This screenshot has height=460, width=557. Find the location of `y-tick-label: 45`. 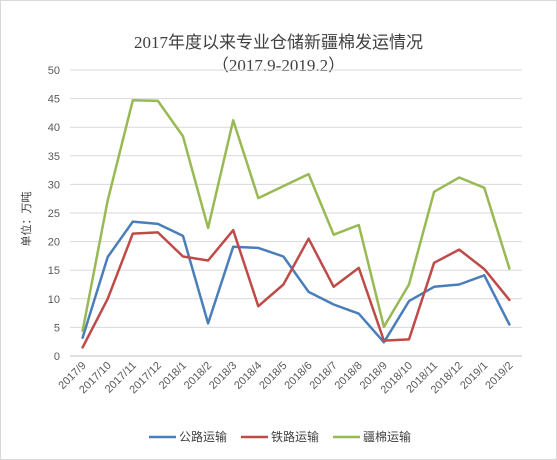

y-tick-label: 45 is located at coordinates (54, 100).